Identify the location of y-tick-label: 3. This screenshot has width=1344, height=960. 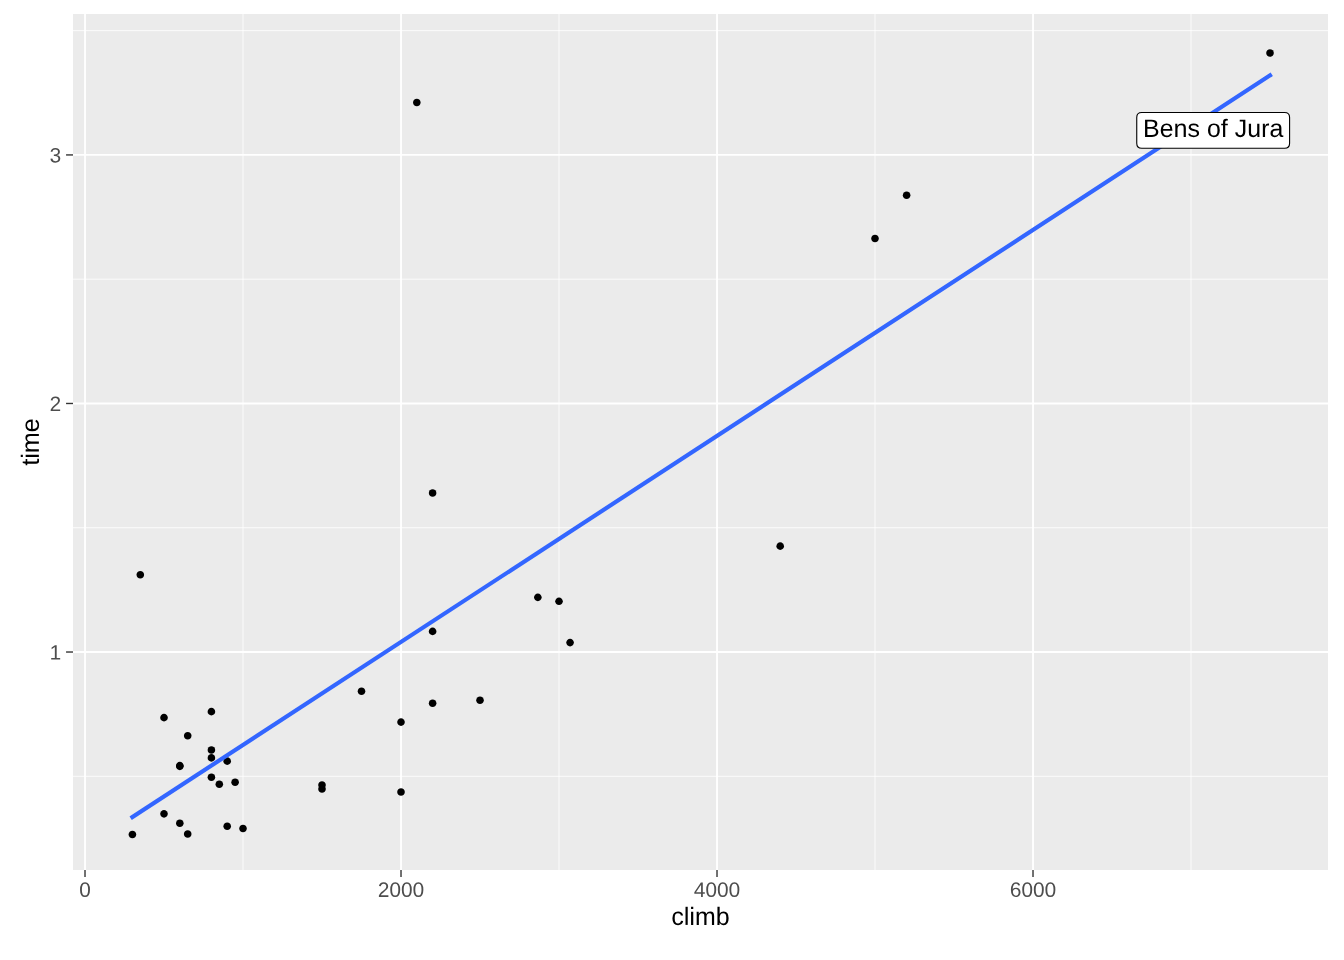
(55, 155).